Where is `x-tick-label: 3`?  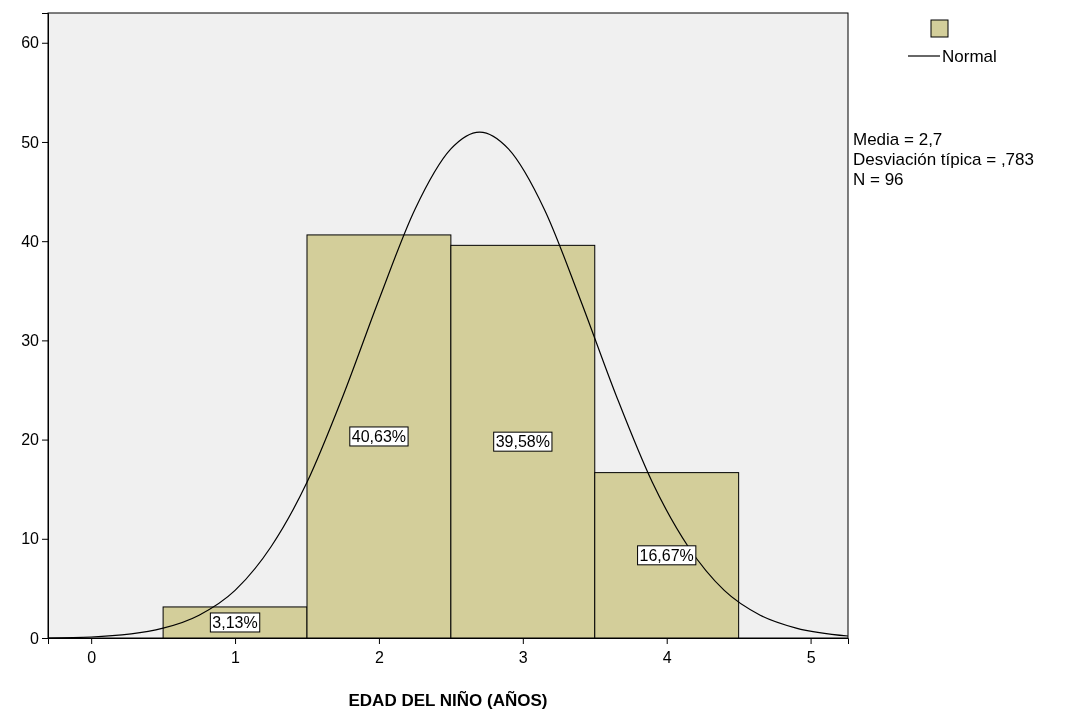
x-tick-label: 3 is located at coordinates (523, 657).